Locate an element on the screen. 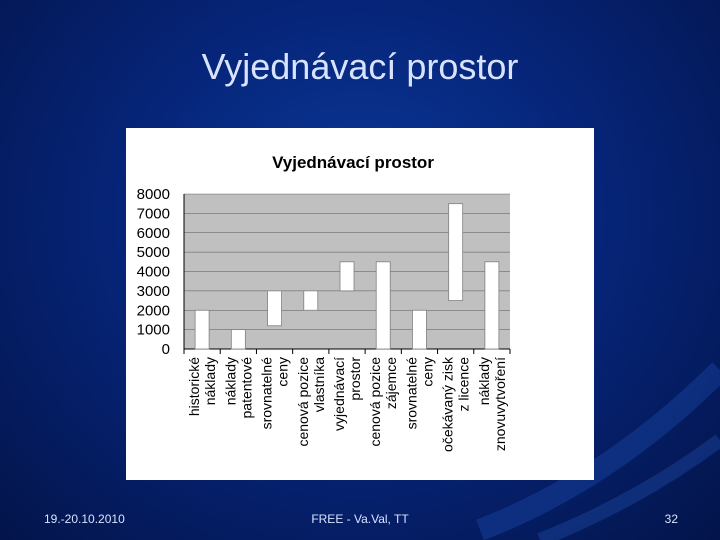  x-tick-label-line: z licence is located at coordinates (464, 384).